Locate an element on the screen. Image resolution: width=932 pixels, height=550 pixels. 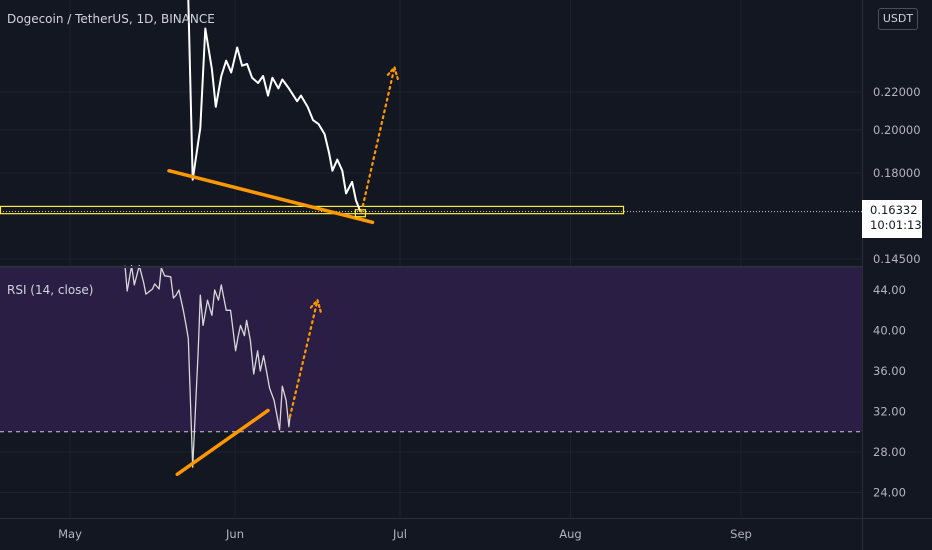
symbol-title: Dogecoin / TetherUS, 1D, BINANCE is located at coordinates (111, 19).